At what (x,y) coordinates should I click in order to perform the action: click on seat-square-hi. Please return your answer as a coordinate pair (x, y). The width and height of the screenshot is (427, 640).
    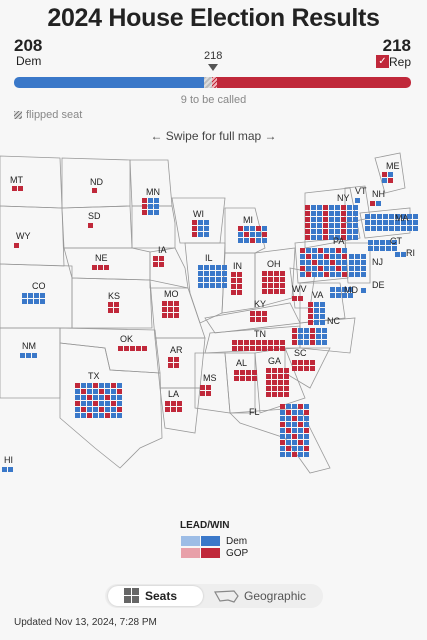
    Looking at the image, I should click on (10, 469).